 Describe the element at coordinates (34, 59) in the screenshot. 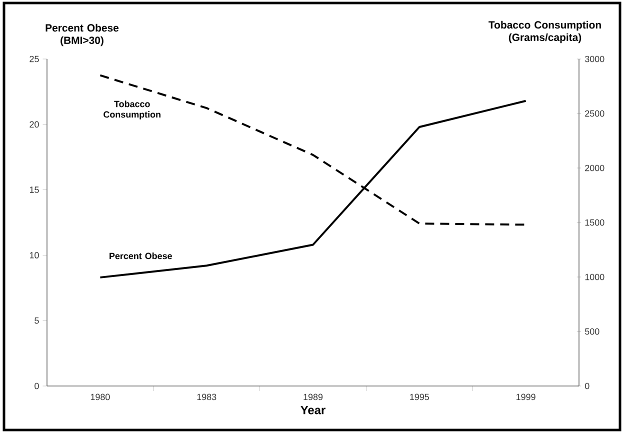

I see `y-tick-label: 25` at that location.